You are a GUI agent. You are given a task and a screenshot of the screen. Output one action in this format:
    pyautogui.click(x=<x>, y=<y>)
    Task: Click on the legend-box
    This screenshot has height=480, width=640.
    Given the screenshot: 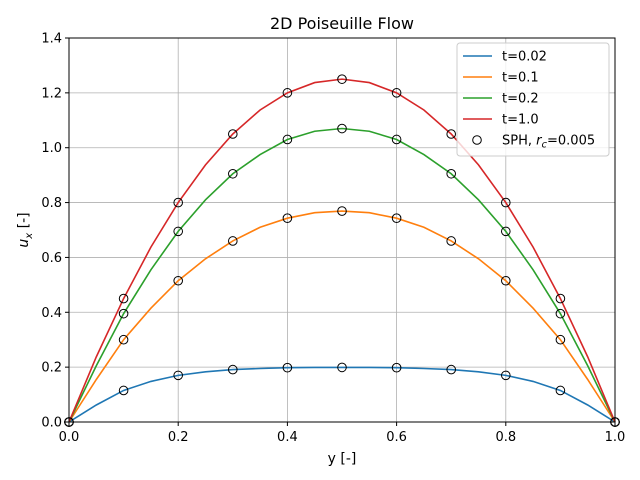 What is the action you would take?
    pyautogui.click(x=533, y=99)
    